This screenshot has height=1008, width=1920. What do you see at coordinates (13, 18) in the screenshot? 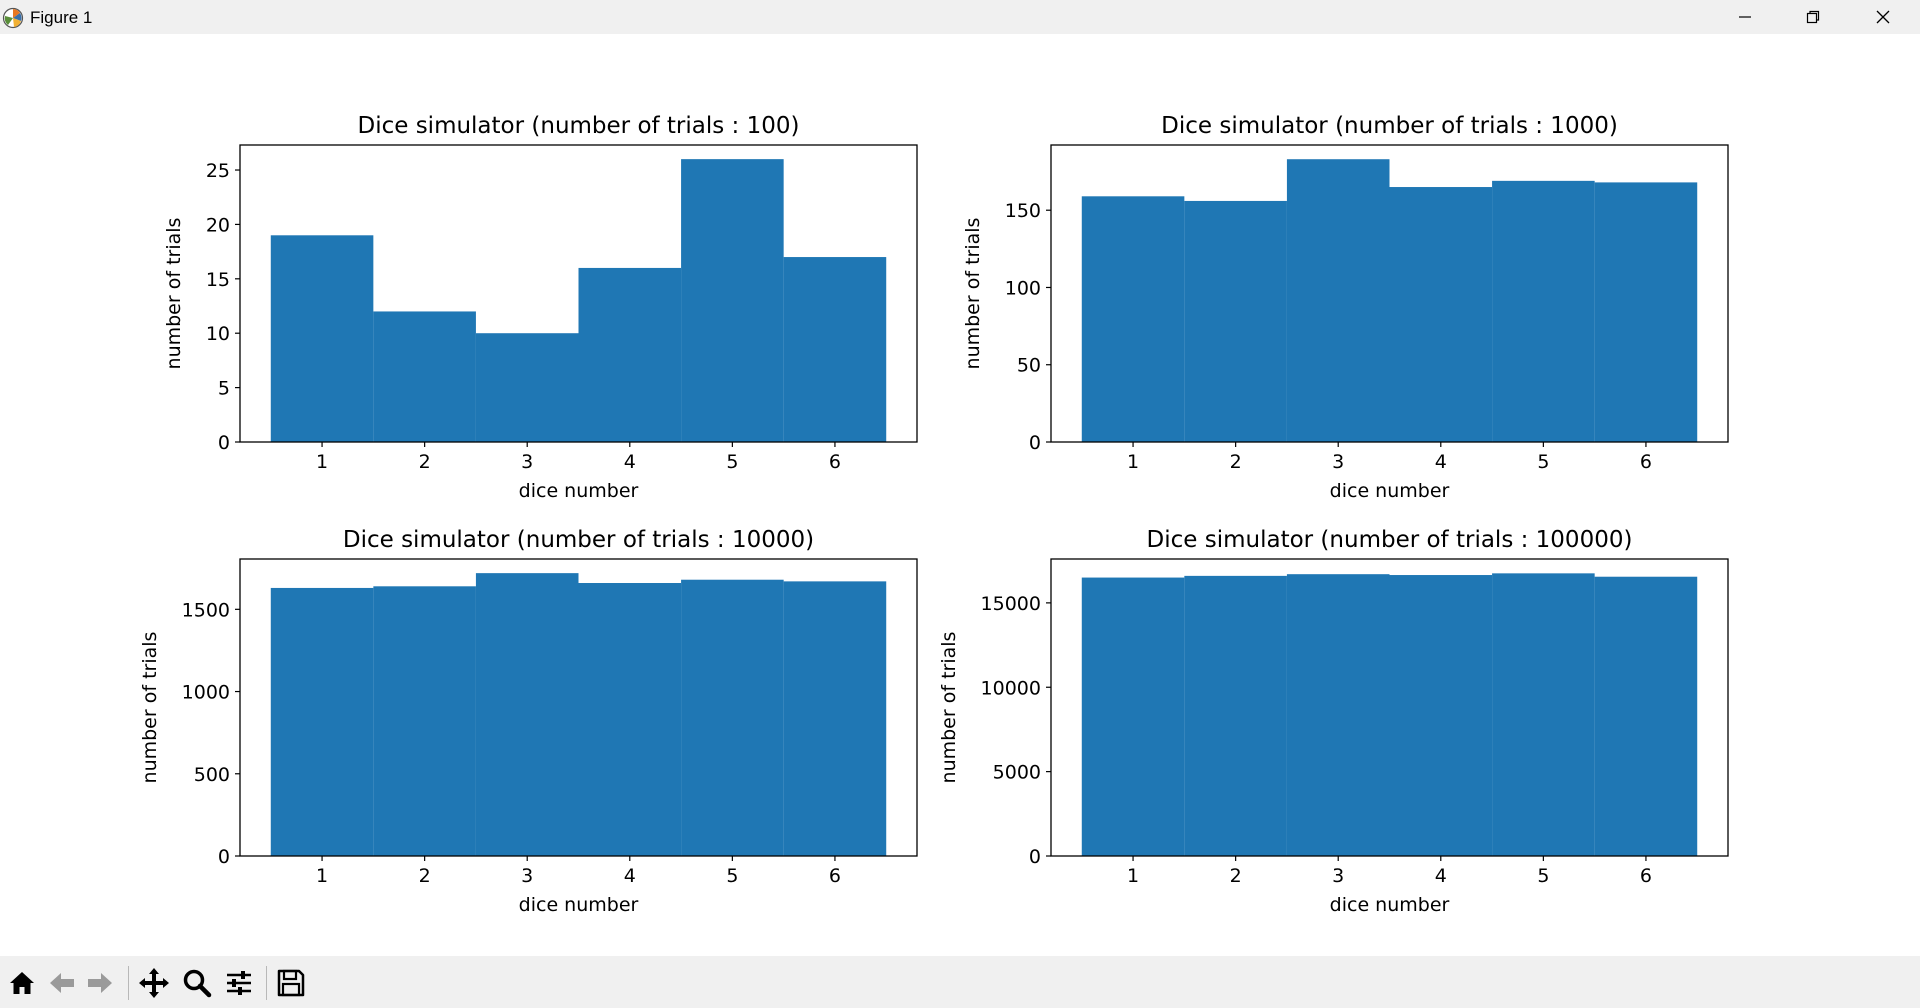
I see `matplotlib-logo-icon` at bounding box center [13, 18].